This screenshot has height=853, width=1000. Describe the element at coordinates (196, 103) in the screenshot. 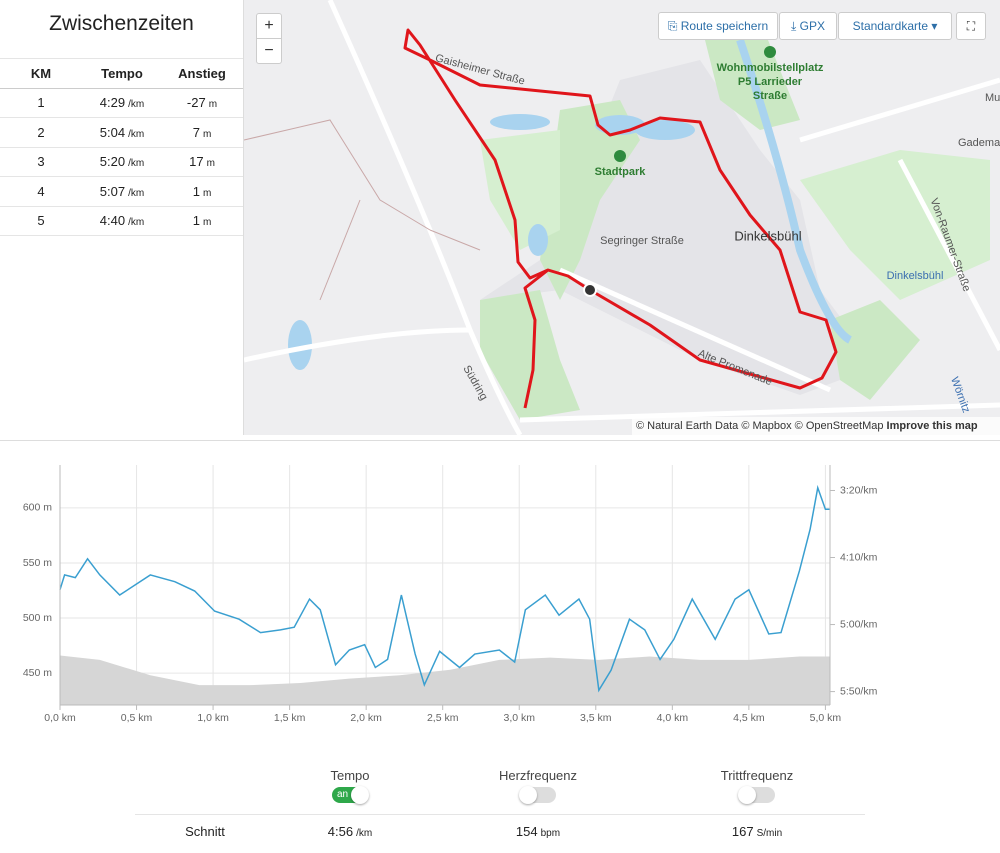

I see `climb-value: -27` at that location.